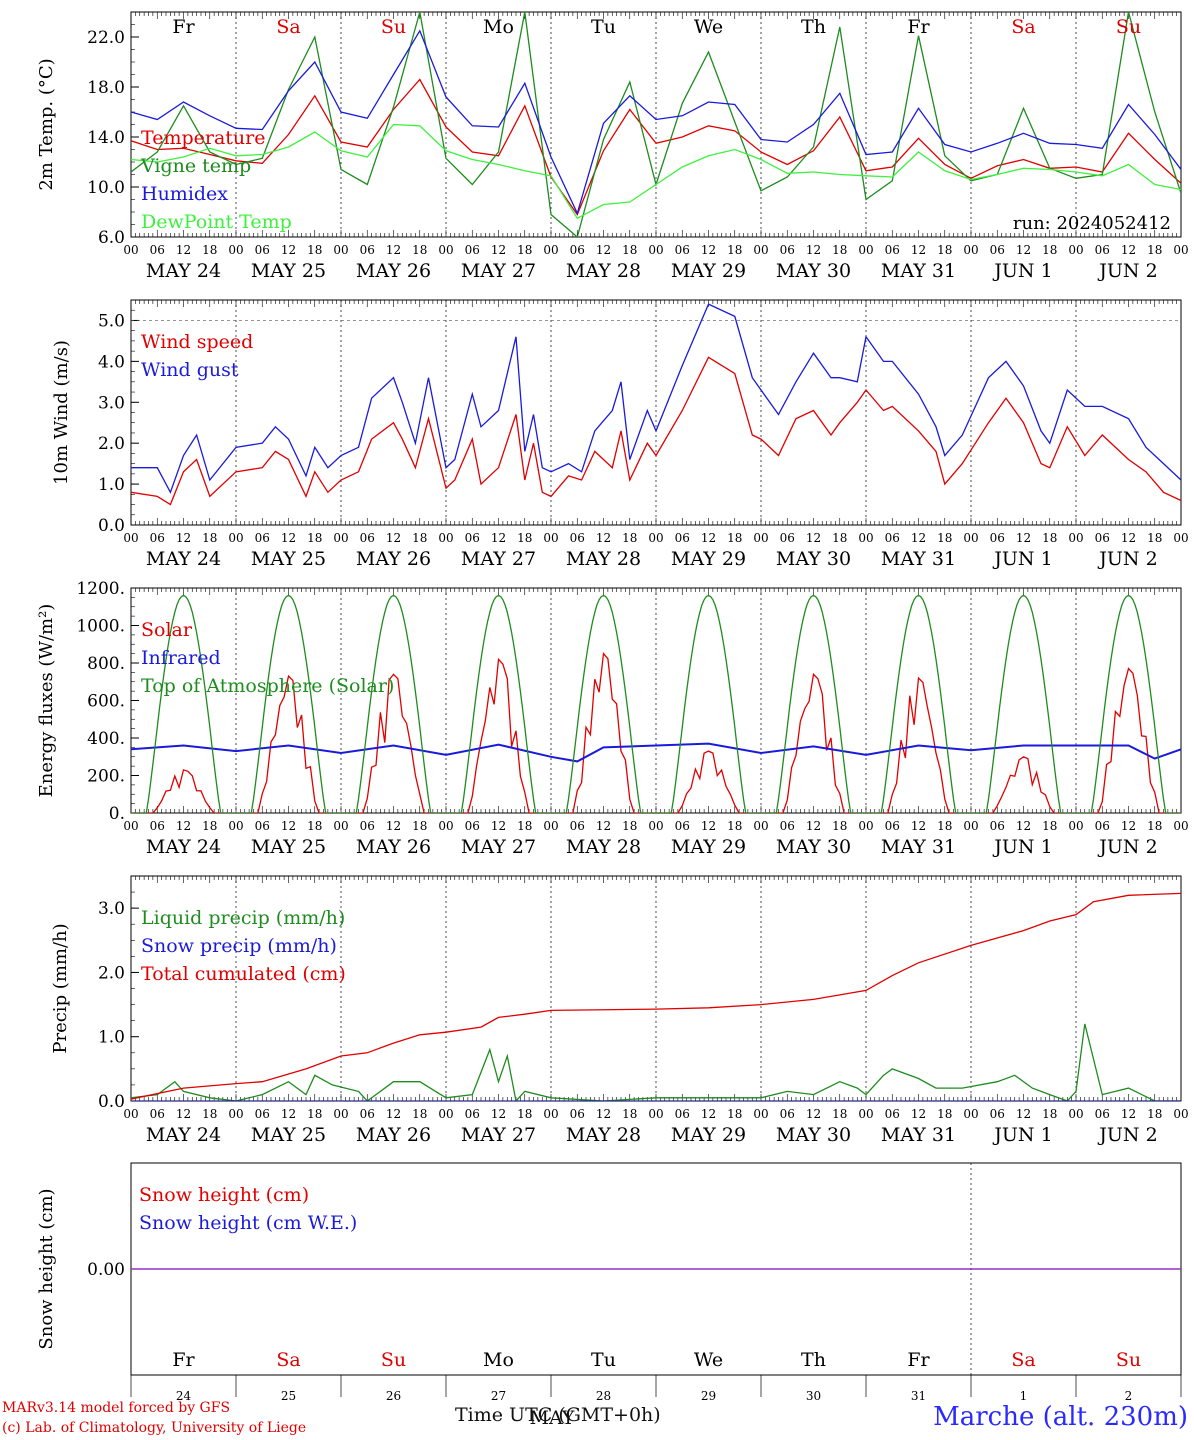 This screenshot has width=1194, height=1440. What do you see at coordinates (183, 271) in the screenshot?
I see `date-label: MAY 24` at bounding box center [183, 271].